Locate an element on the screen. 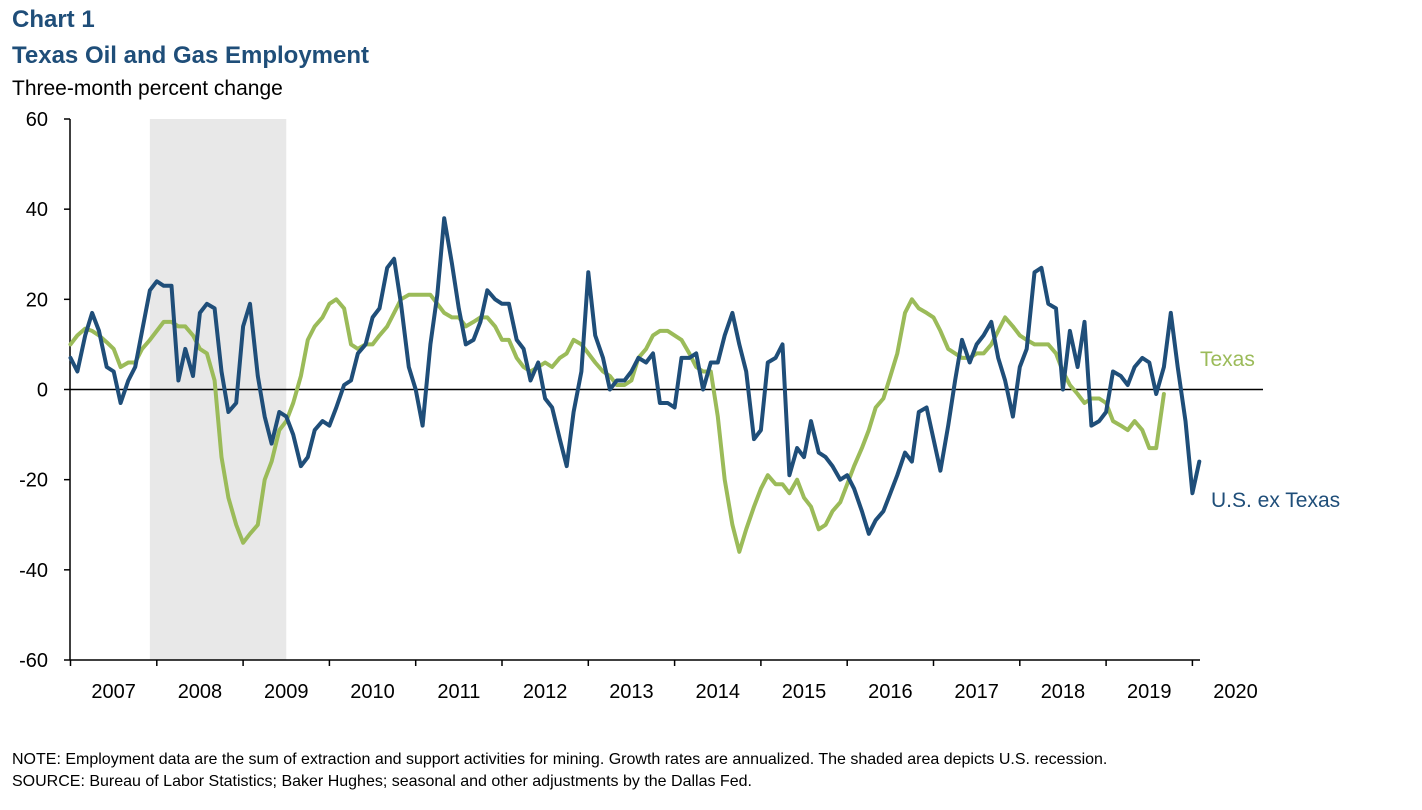  x-tick-label: 2011 is located at coordinates (458, 692).